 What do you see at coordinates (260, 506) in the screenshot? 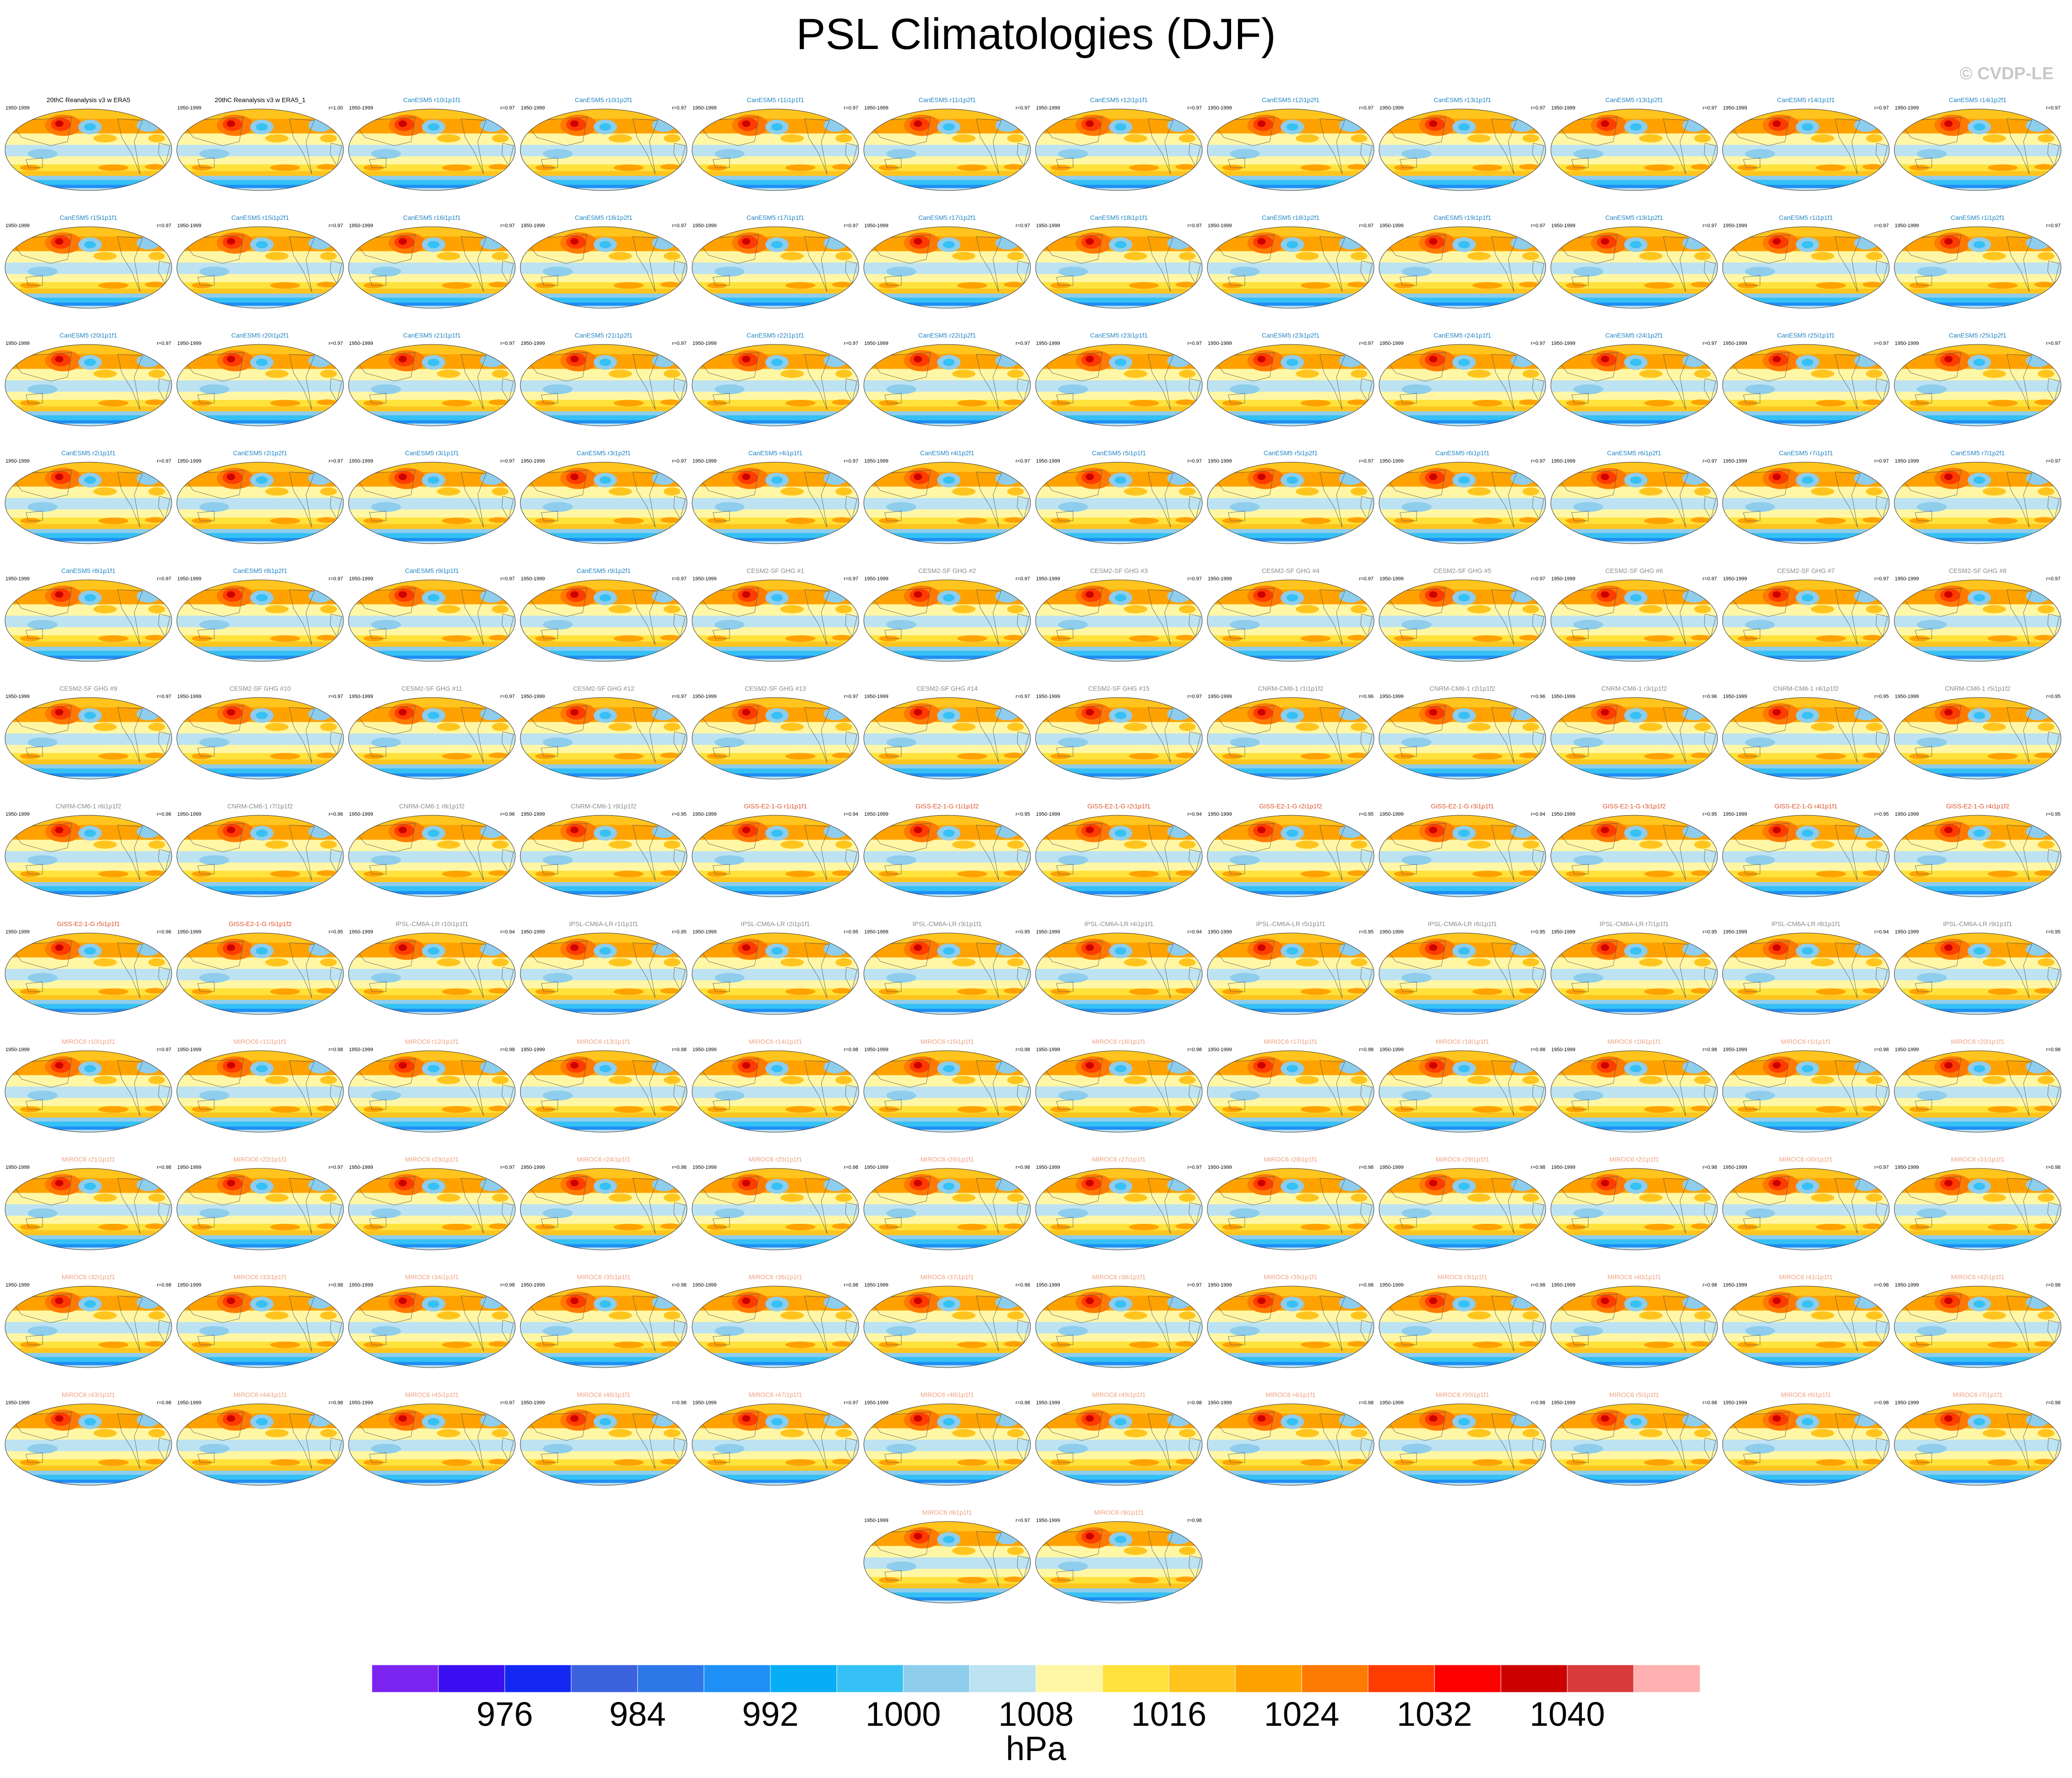
I see `ensemble-panel: CanESM5 r2i1p2f1 1950-1999 r=0.97` at bounding box center [260, 506].